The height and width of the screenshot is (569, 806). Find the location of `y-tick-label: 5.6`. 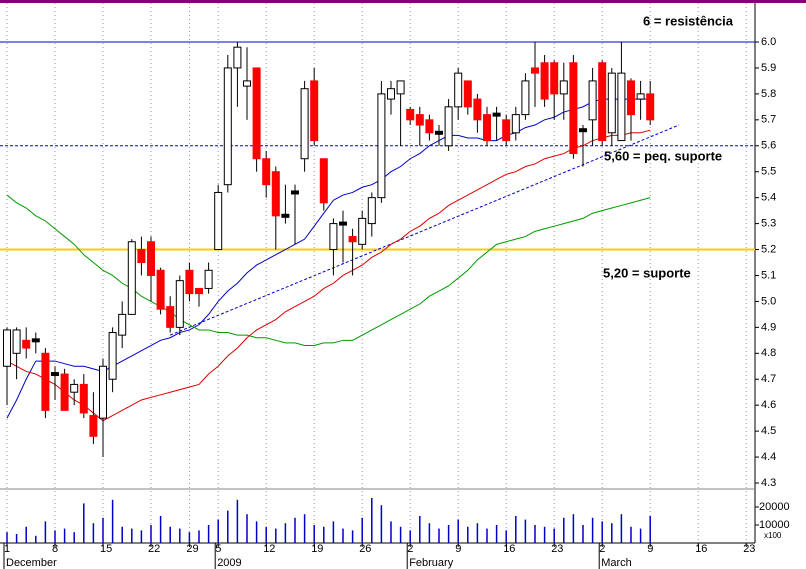

y-tick-label: 5.6 is located at coordinates (768, 146).